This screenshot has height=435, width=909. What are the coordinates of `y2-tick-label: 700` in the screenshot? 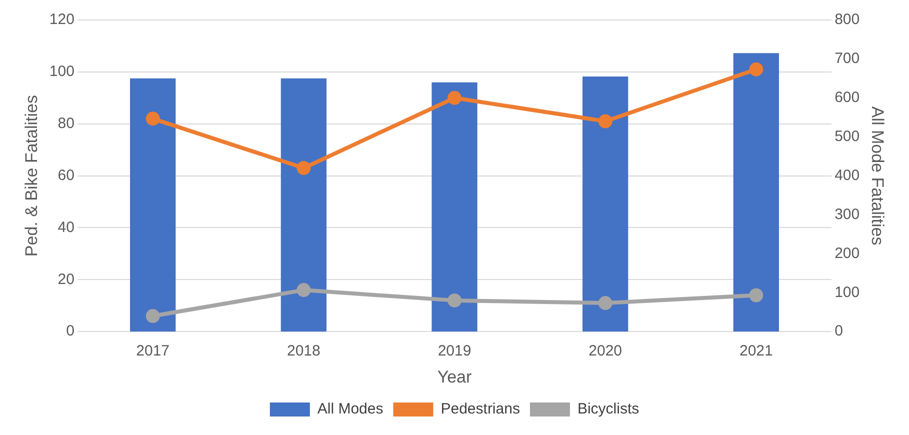 It's located at (847, 59).